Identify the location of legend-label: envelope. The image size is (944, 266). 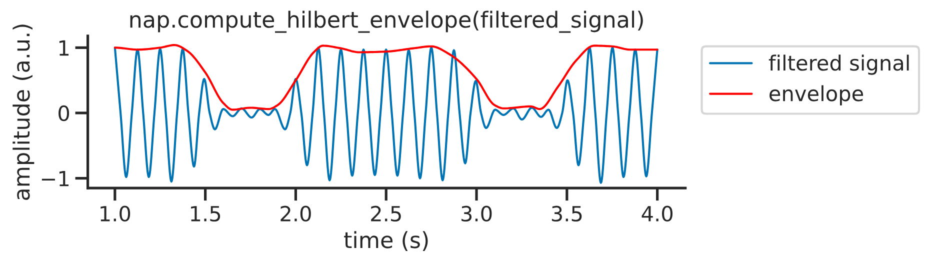
(817, 95).